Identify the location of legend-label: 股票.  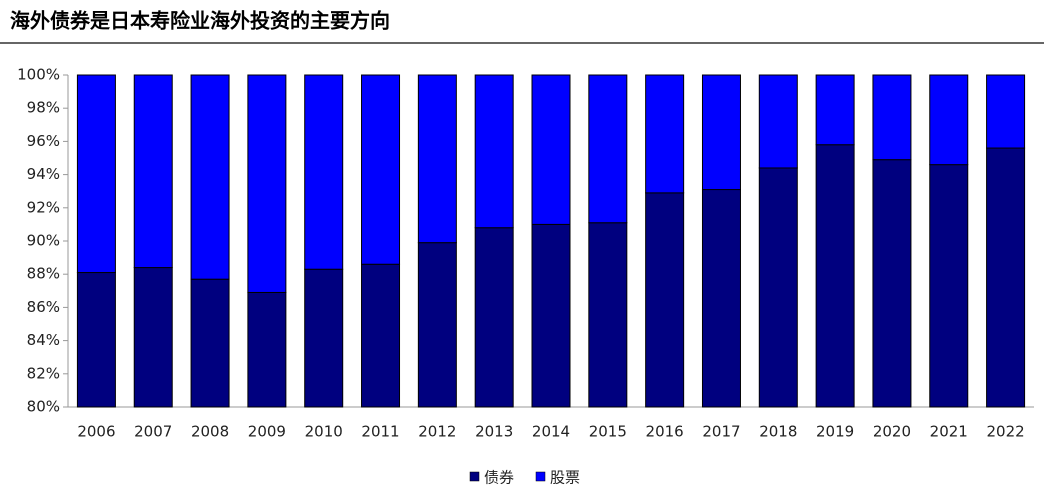
(565, 478).